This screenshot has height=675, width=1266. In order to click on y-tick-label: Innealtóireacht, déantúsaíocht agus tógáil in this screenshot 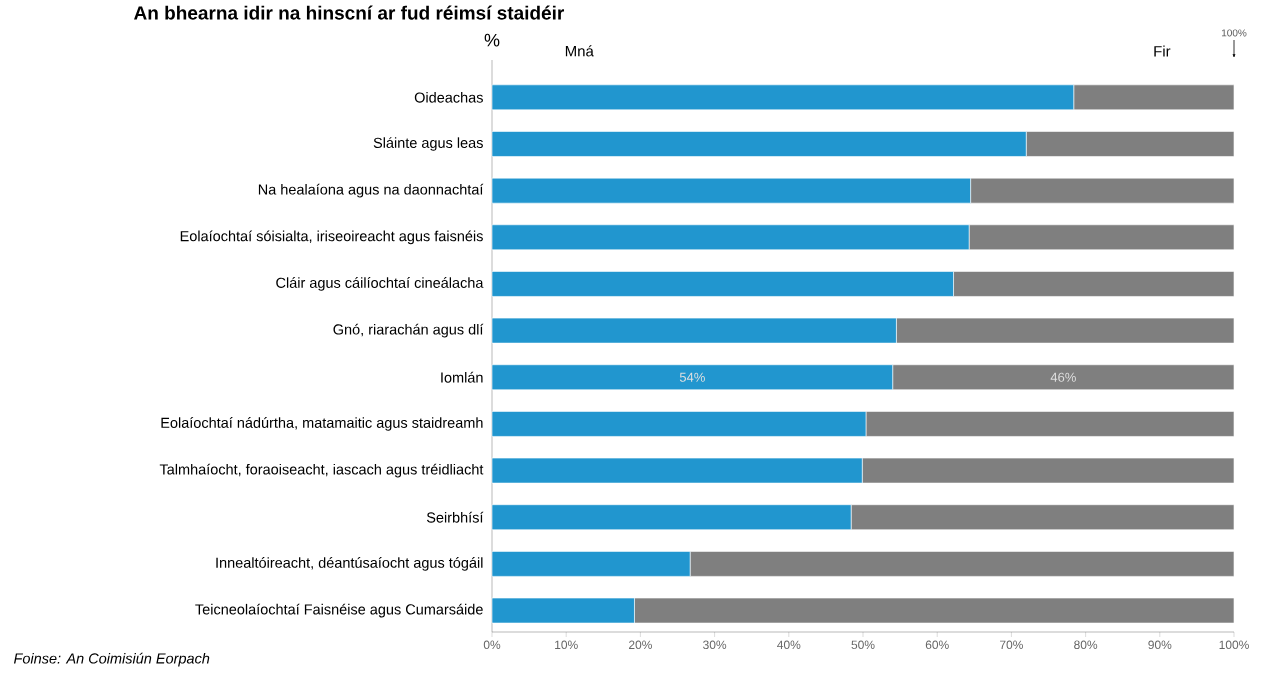, I will do `click(349, 564)`.